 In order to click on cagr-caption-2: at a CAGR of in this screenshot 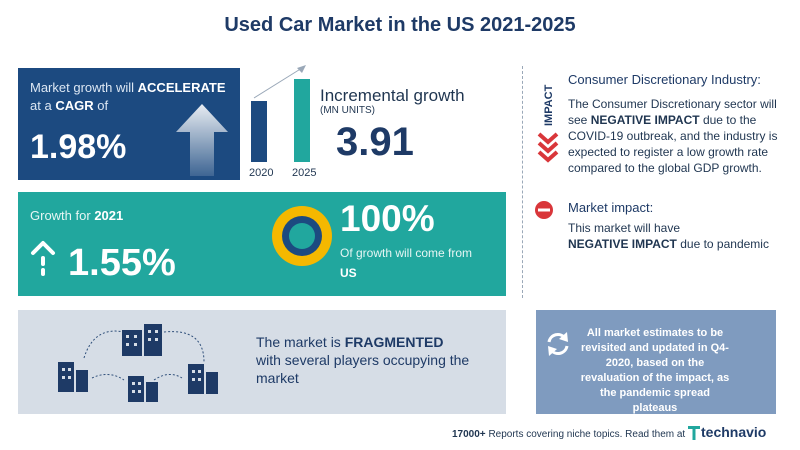, I will do `click(69, 105)`.